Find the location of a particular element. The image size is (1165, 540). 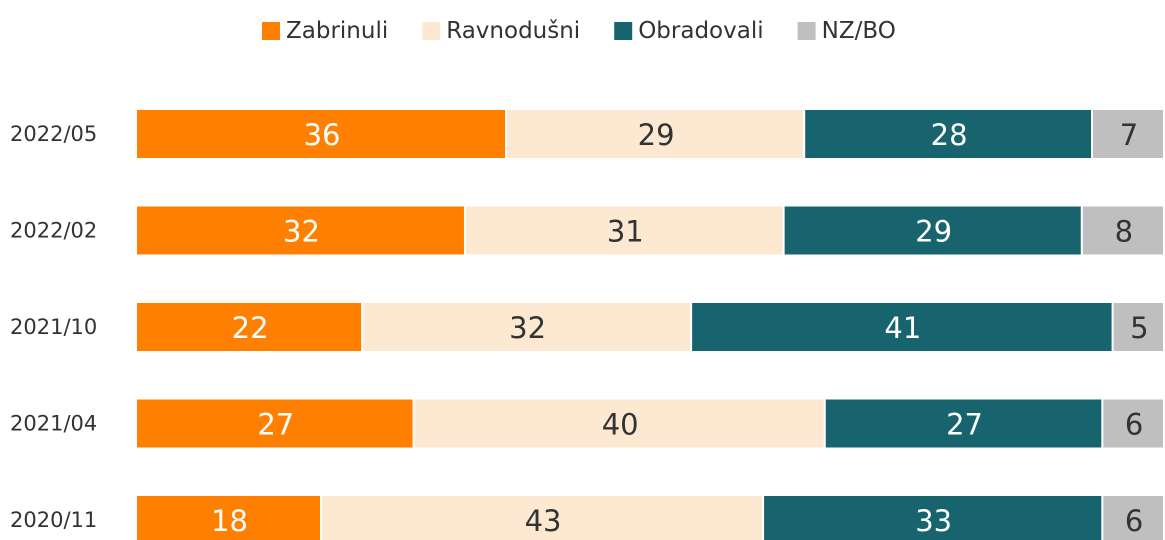

legend-label: Obradovali is located at coordinates (700, 31).